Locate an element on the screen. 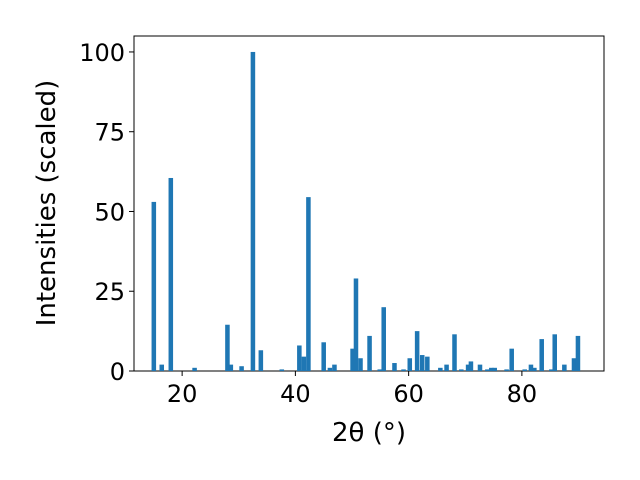 Image resolution: width=640 pixels, height=480 pixels. x-axis-label: 2θ (°) is located at coordinates (369, 433).